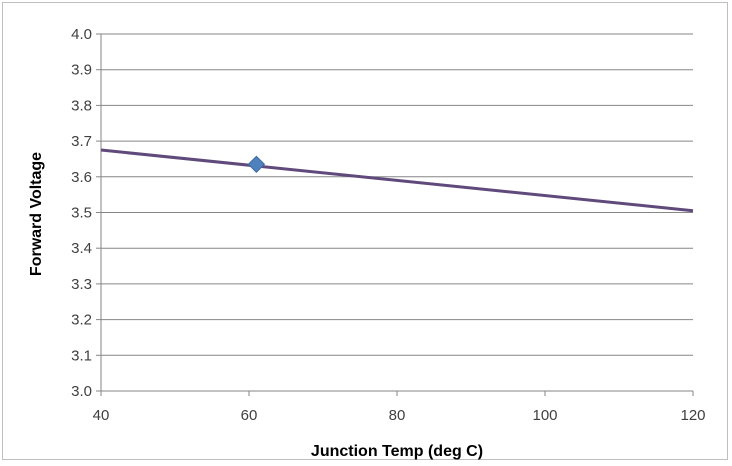 Image resolution: width=732 pixels, height=466 pixels. I want to click on y-tick-label: 3.8, so click(81, 105).